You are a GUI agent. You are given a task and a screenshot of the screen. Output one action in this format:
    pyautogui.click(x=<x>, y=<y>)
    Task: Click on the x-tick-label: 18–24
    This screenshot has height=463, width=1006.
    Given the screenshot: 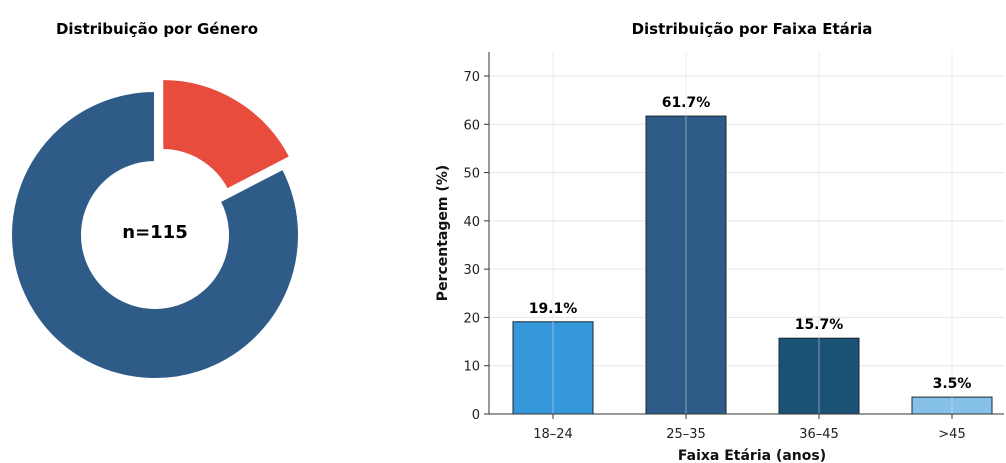 What is the action you would take?
    pyautogui.click(x=553, y=434)
    